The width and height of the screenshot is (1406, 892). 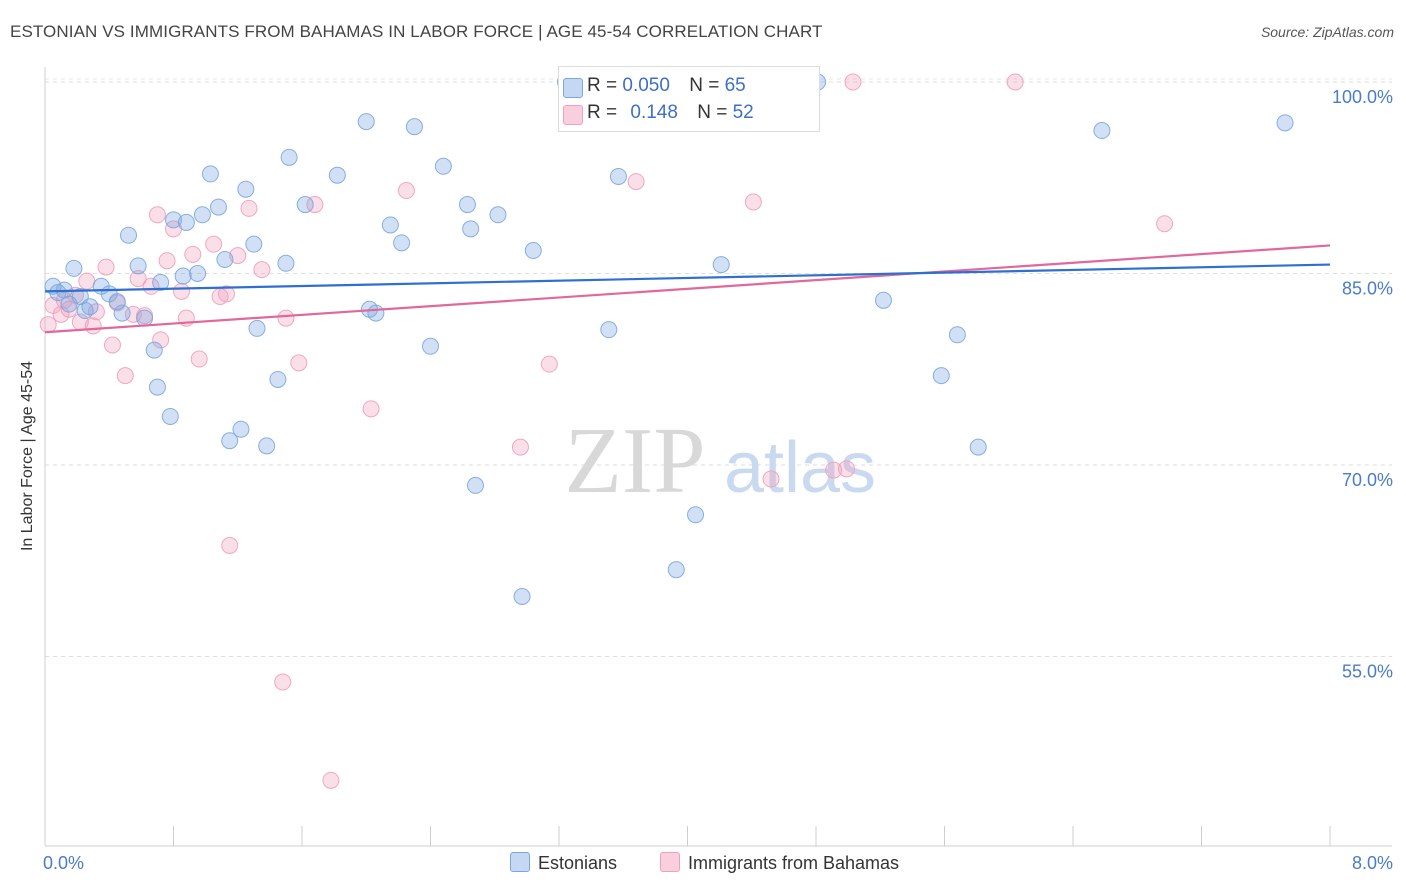 I want to click on correlation-legend: R = 0.050 N = 65 R = 0.148 N = 52, so click(x=689, y=99).